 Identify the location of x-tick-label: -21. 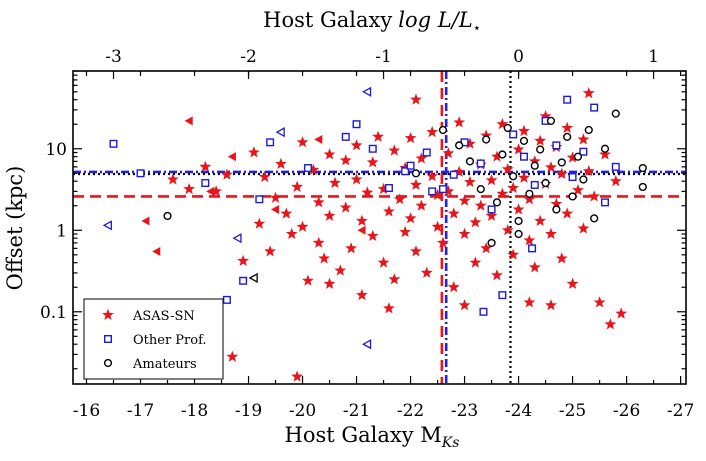
(356, 411).